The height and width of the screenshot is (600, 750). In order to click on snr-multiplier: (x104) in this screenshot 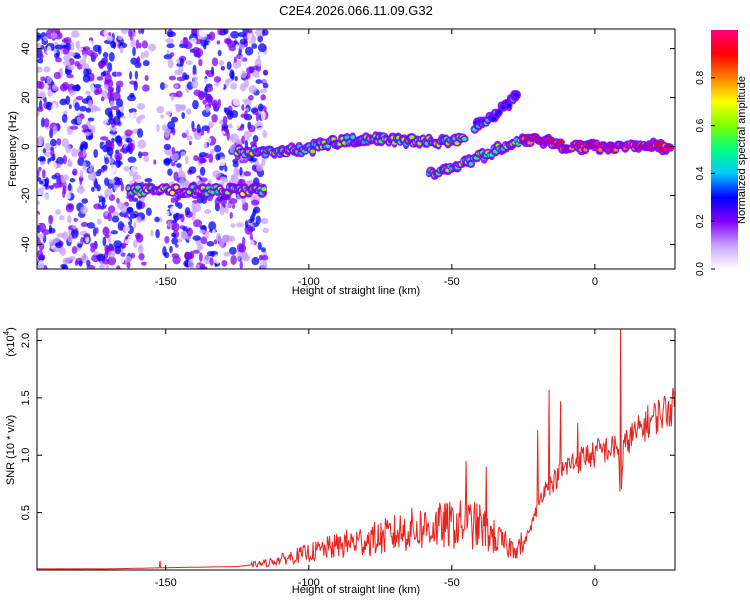, I will do `click(9, 342)`.